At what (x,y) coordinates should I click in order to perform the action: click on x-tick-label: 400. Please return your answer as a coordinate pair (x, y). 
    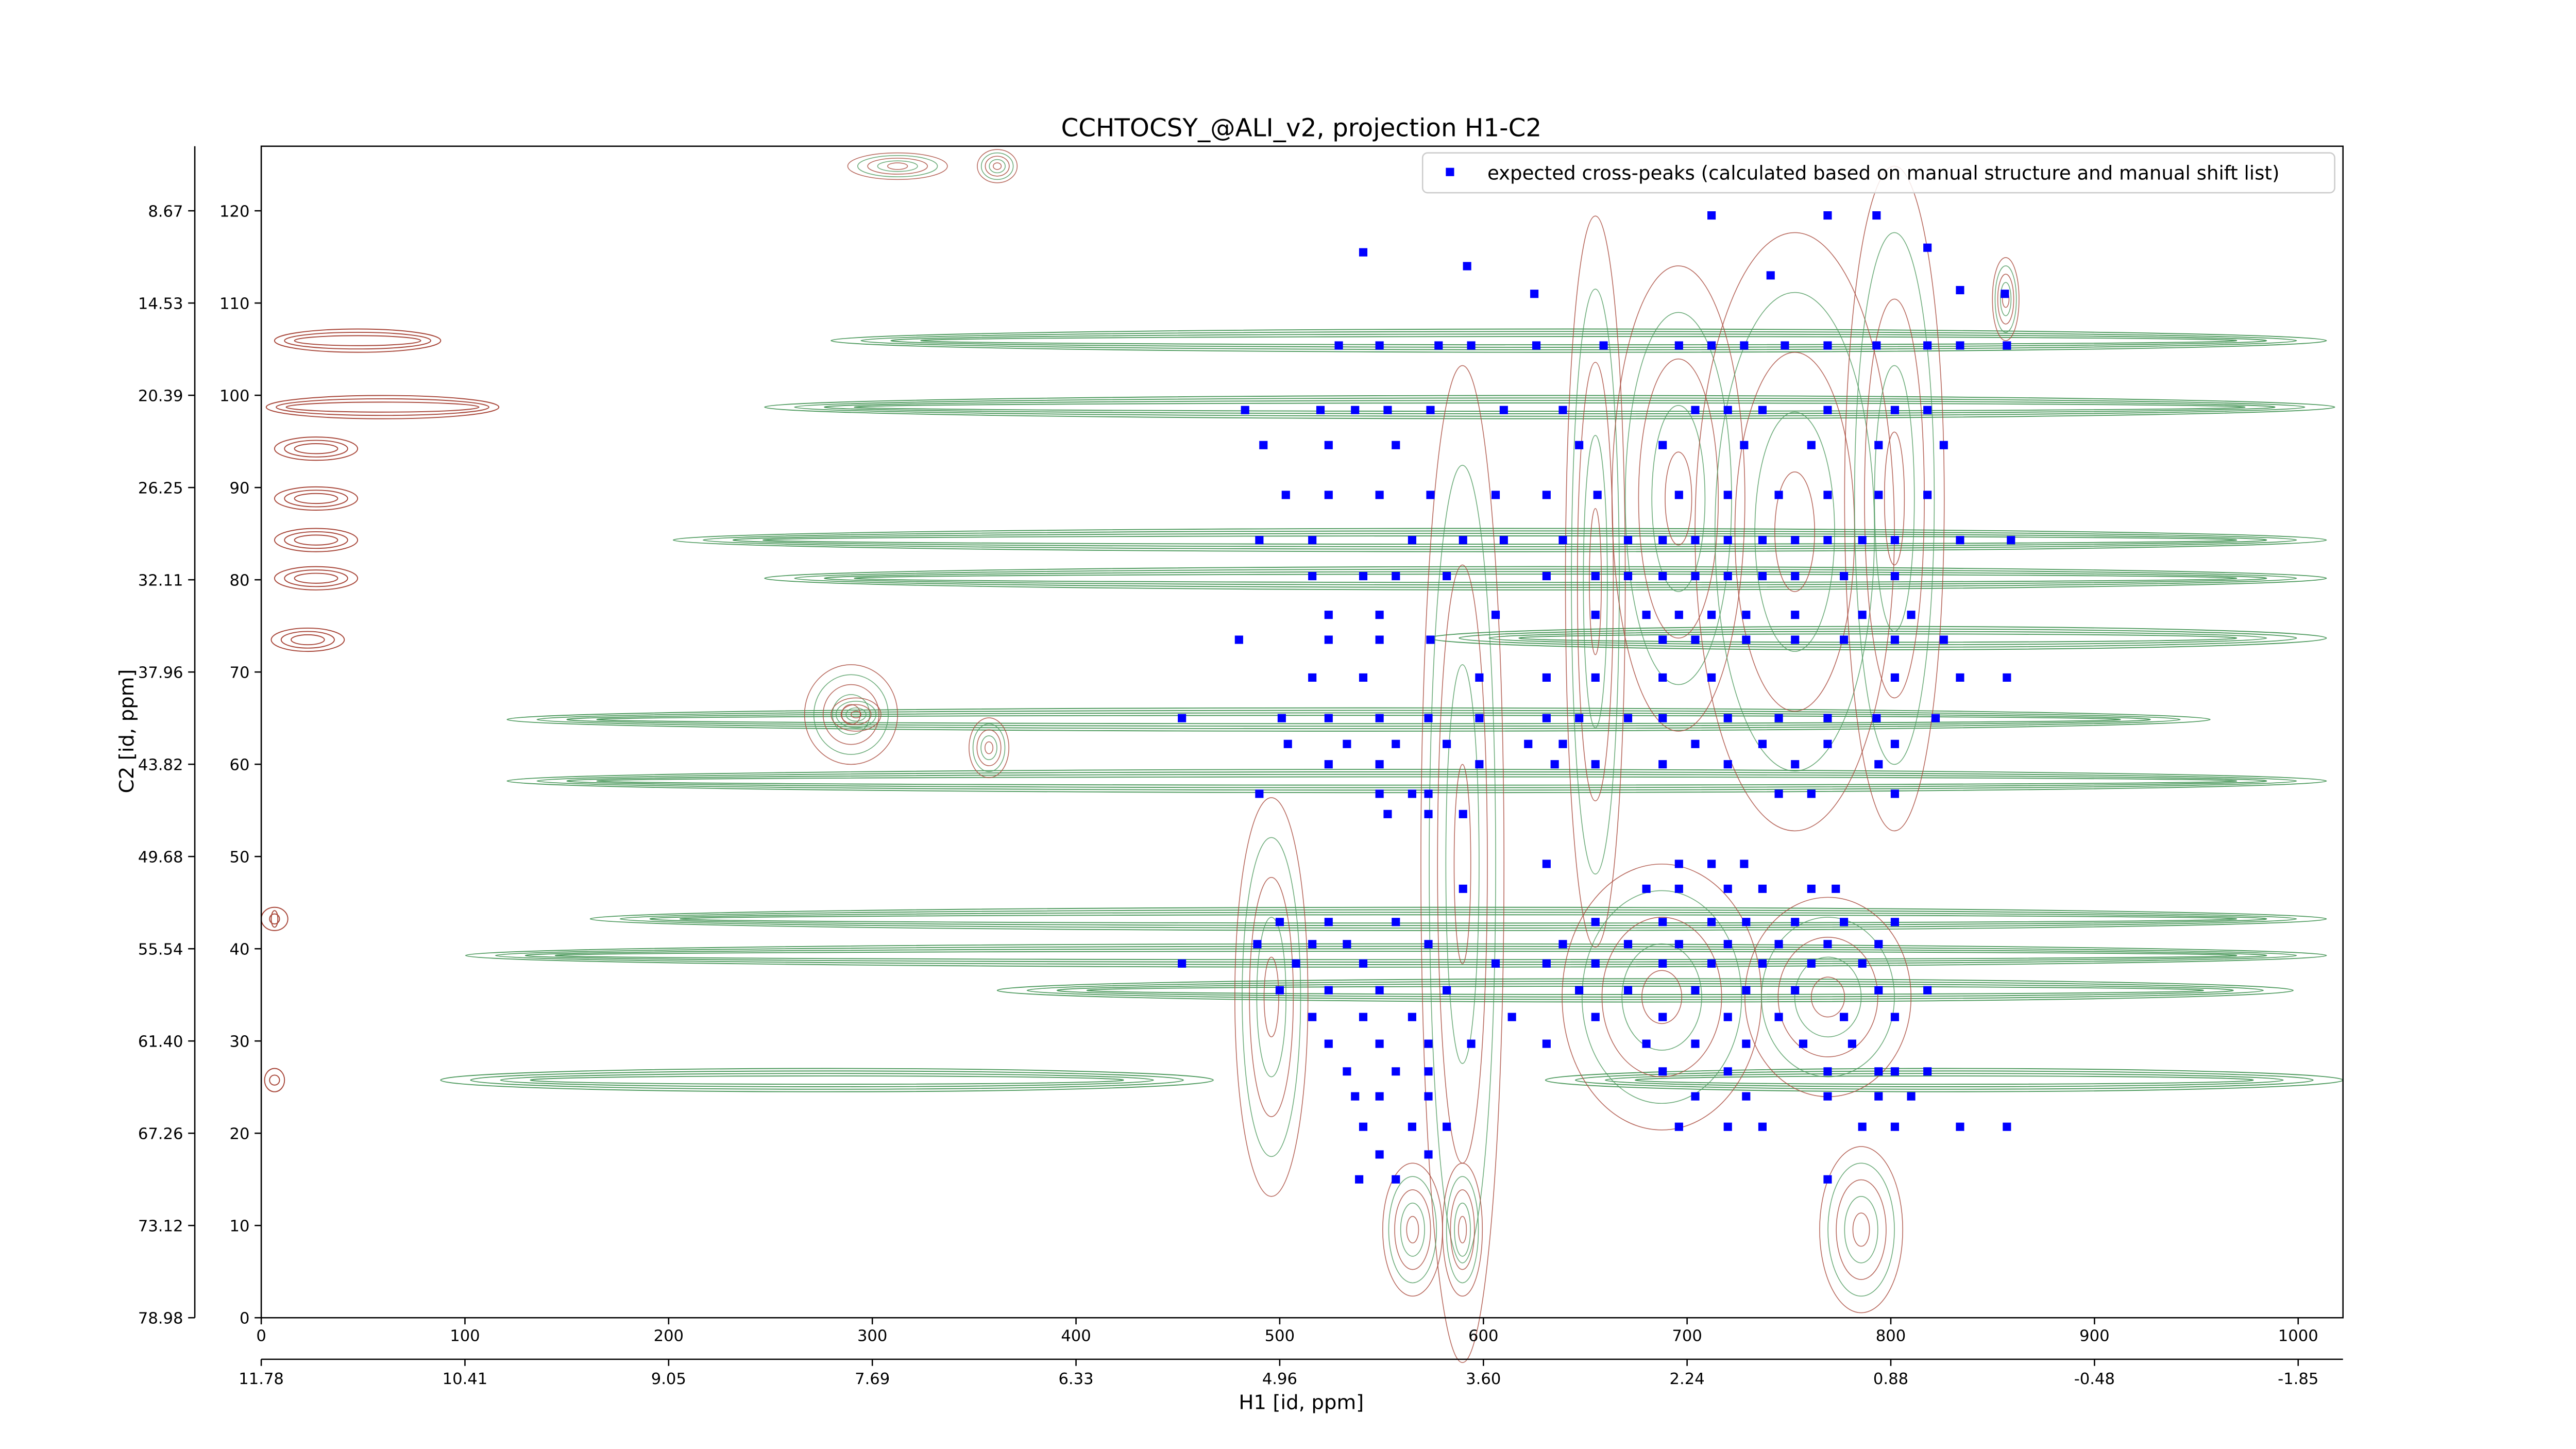
    Looking at the image, I should click on (1076, 1336).